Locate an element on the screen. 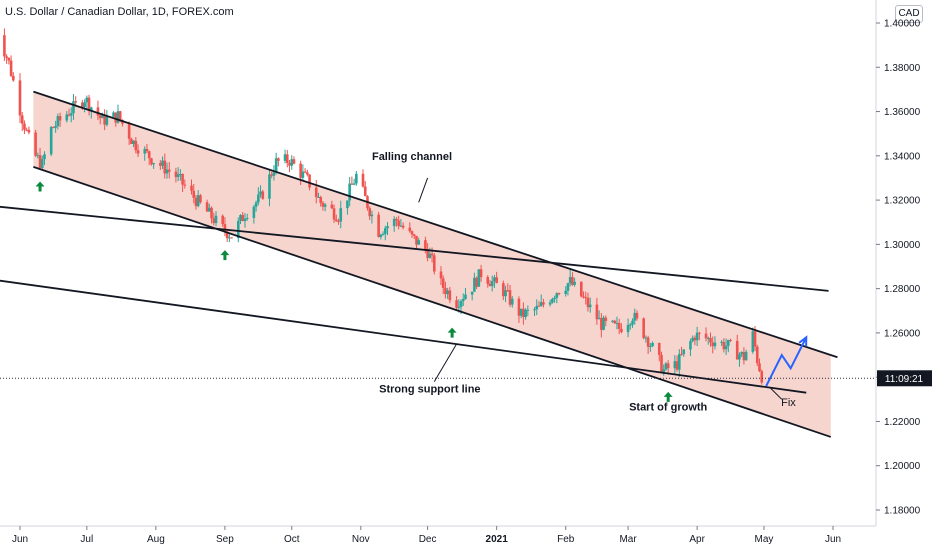 This screenshot has width=932, height=550. y-tick-label: 1.22000 is located at coordinates (902, 422).